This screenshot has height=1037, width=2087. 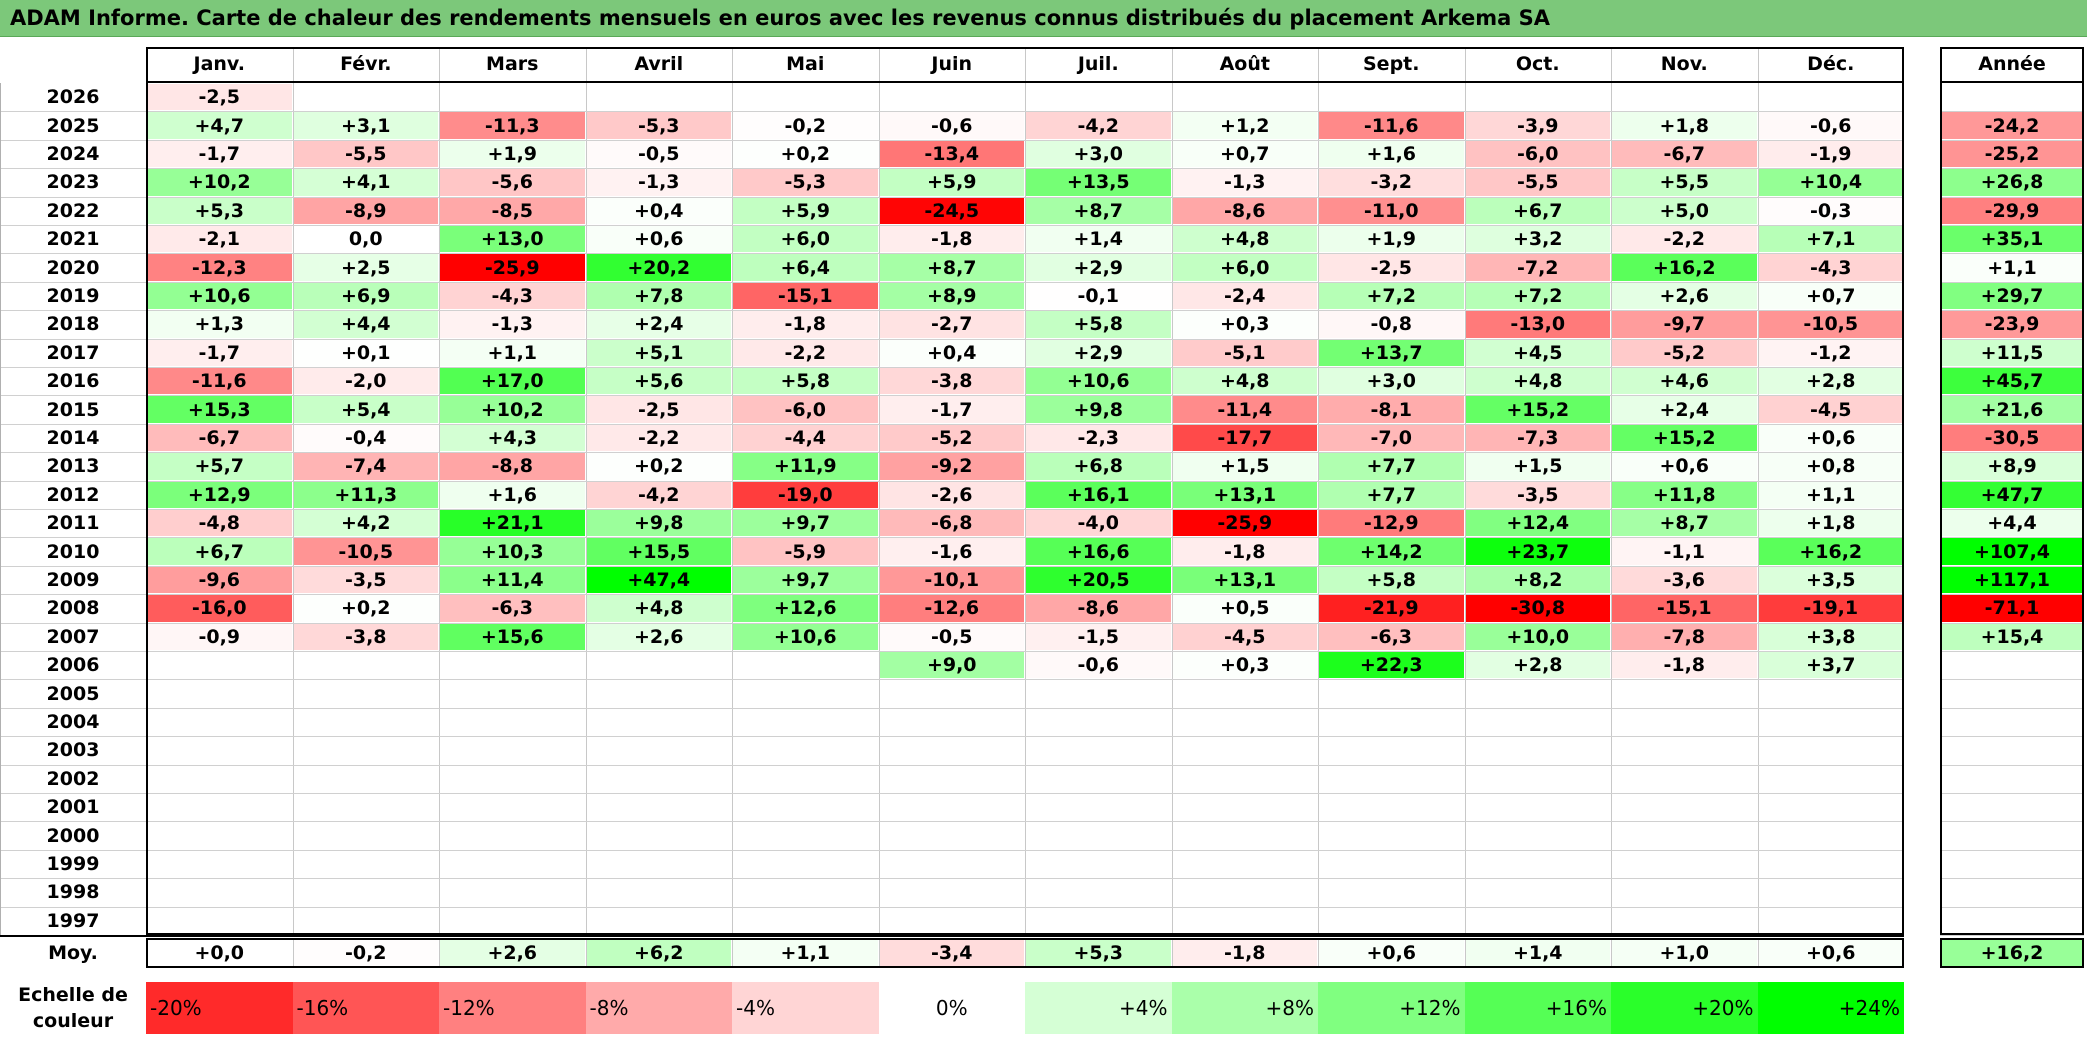 What do you see at coordinates (1391, 1008) in the screenshot?
I see `color-scale-step: +12%` at bounding box center [1391, 1008].